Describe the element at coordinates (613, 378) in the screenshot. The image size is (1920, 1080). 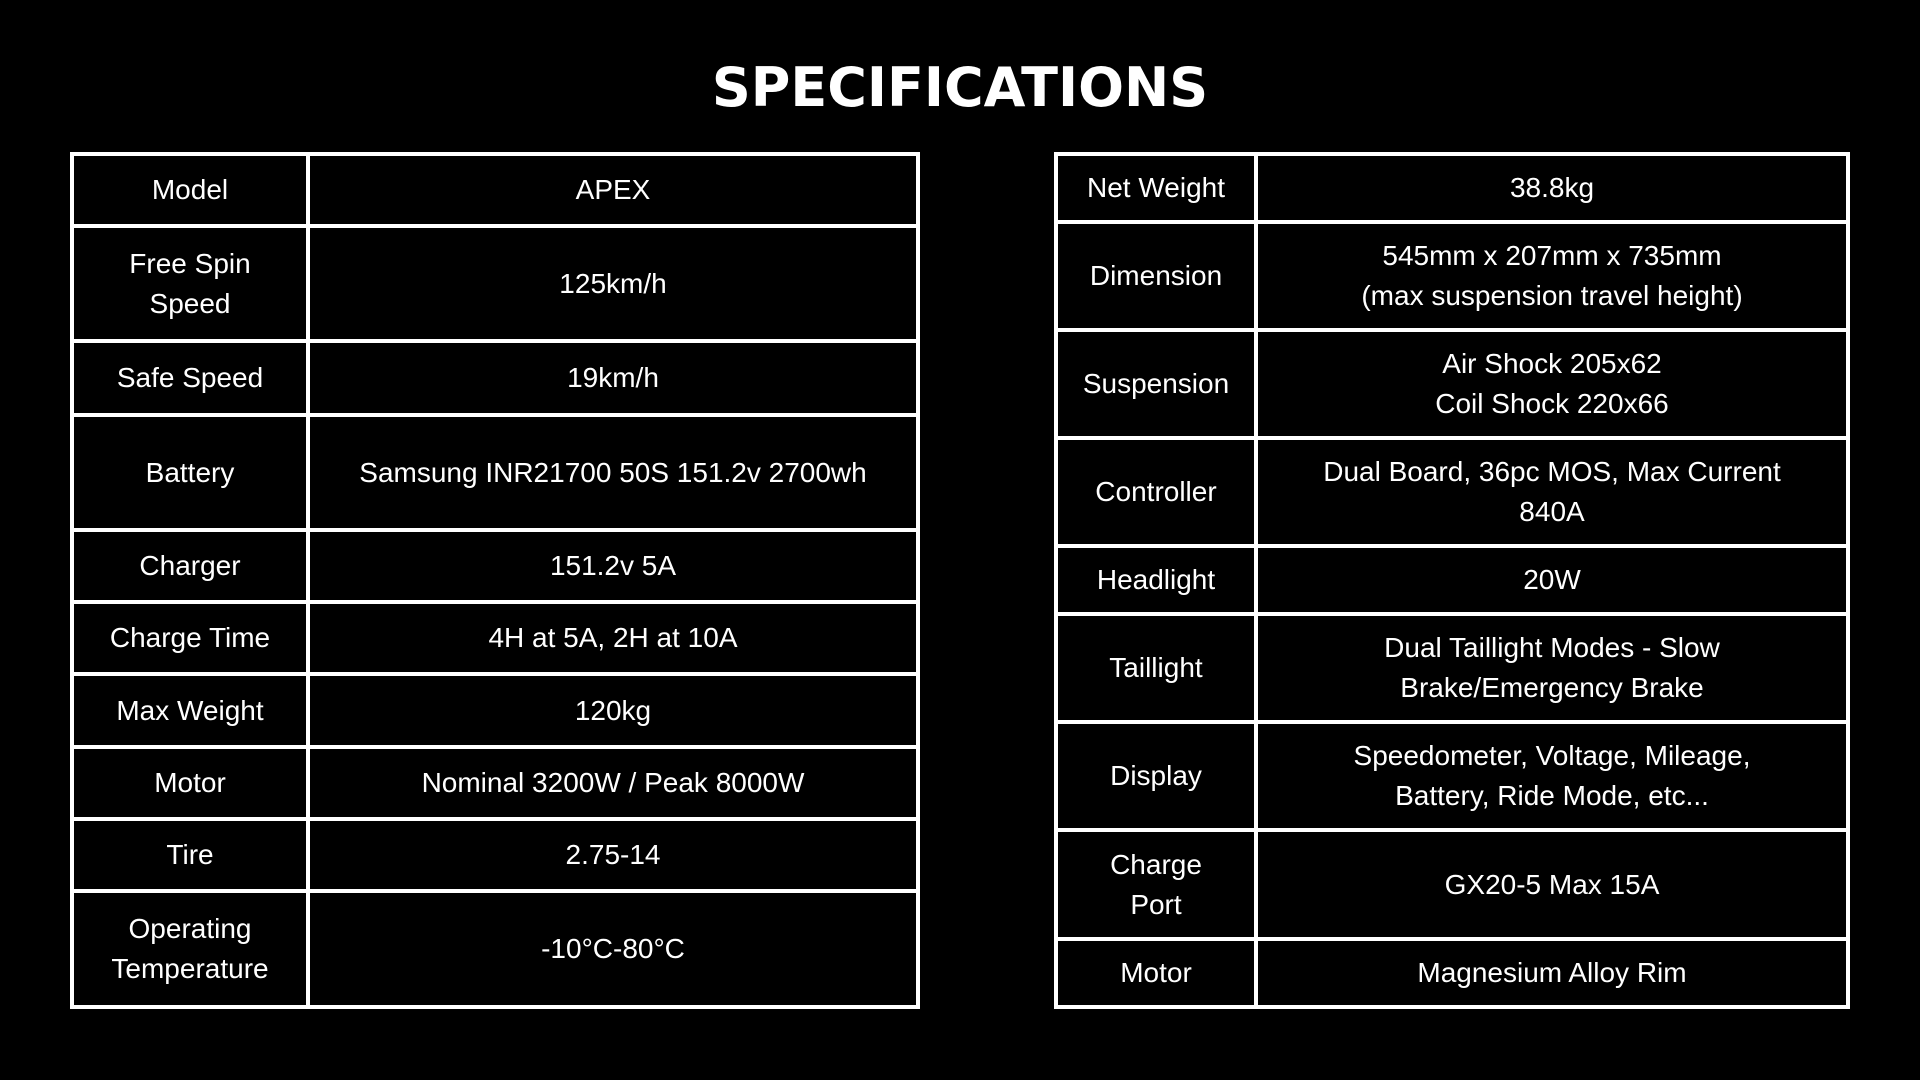
I see `spec-value: 19km/h` at that location.